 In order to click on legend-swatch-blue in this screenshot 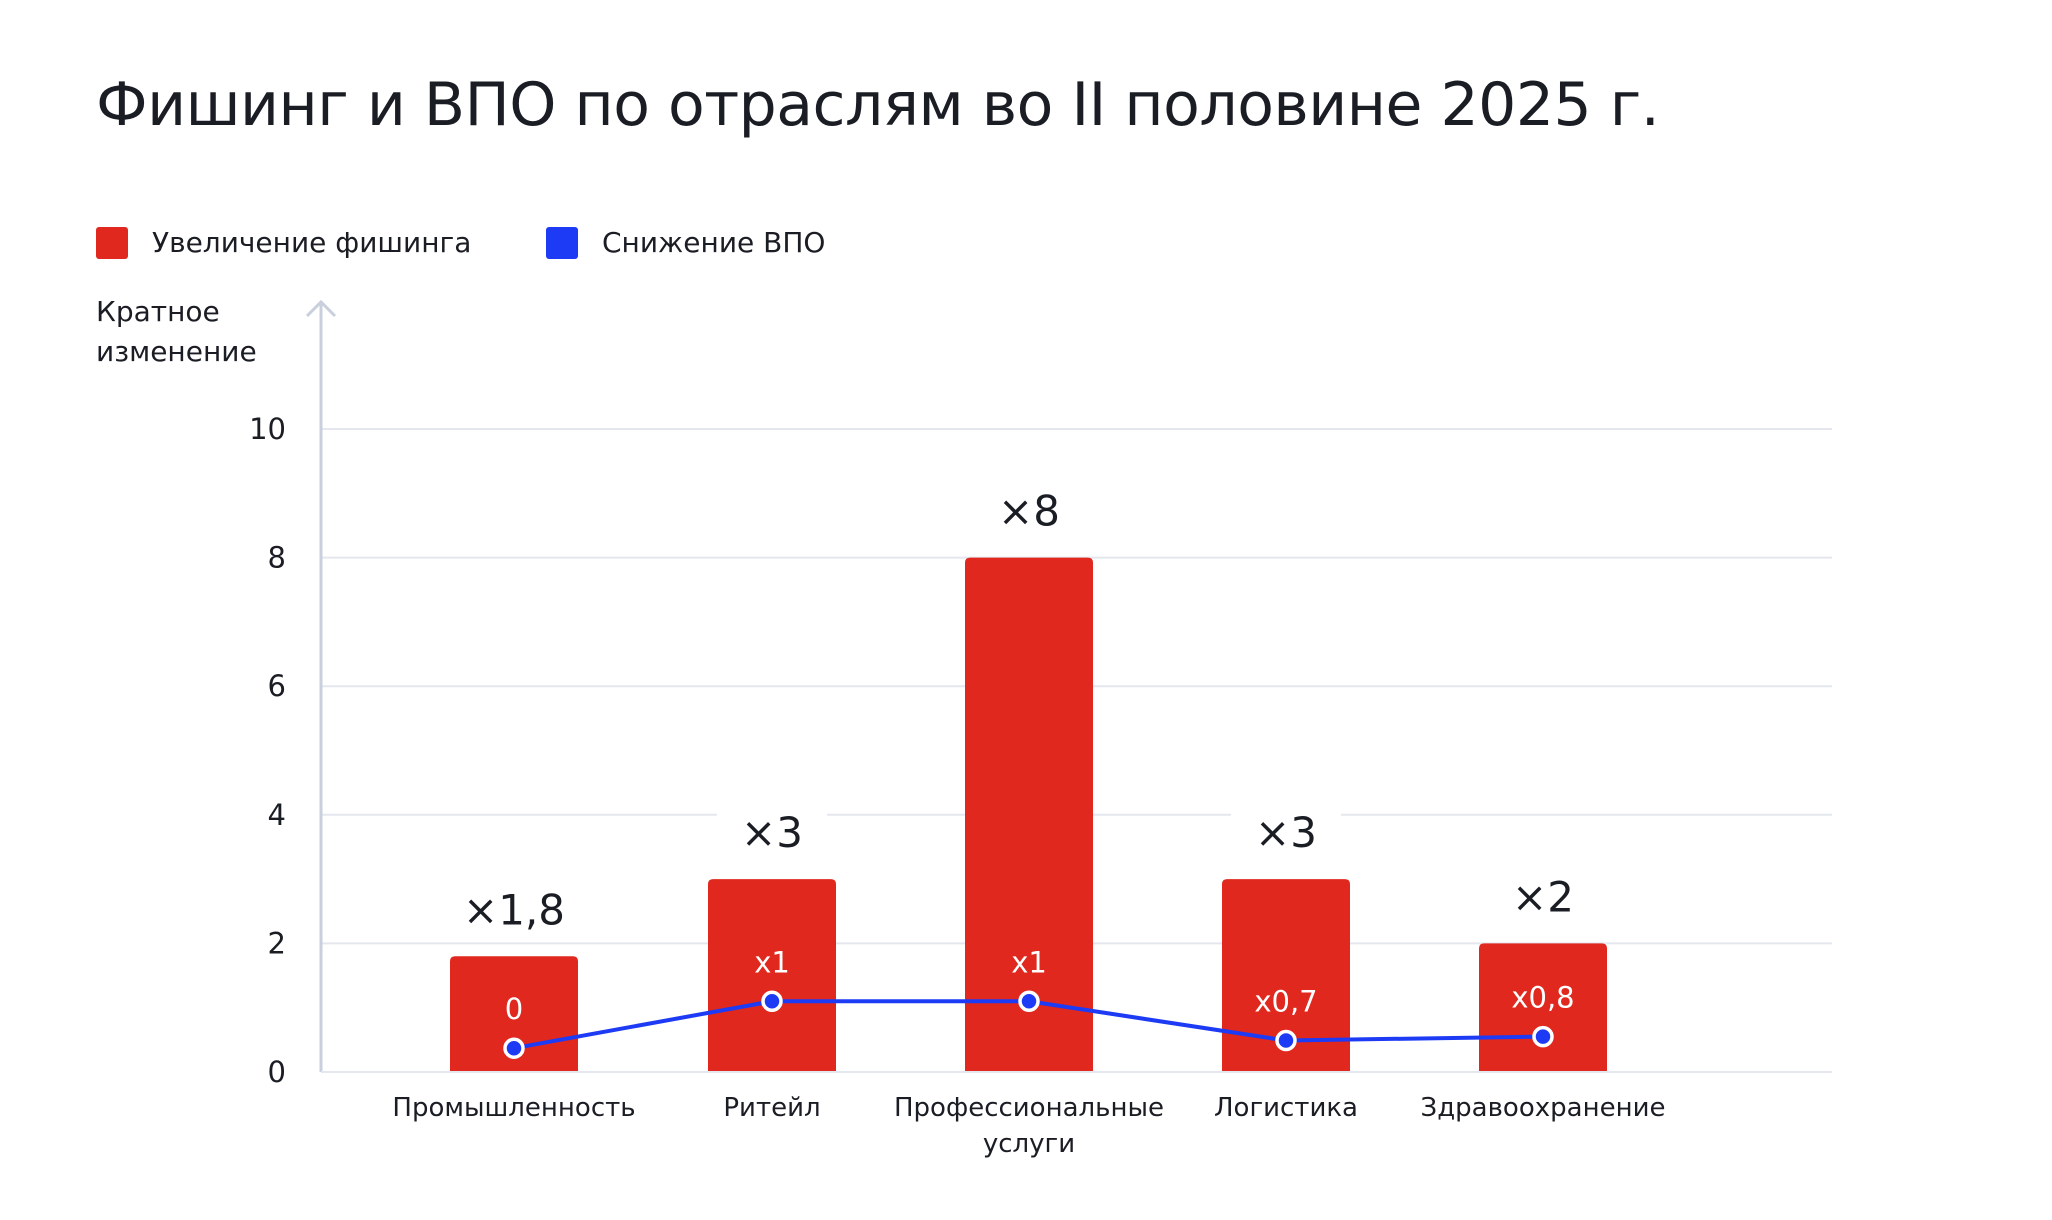, I will do `click(562, 242)`.